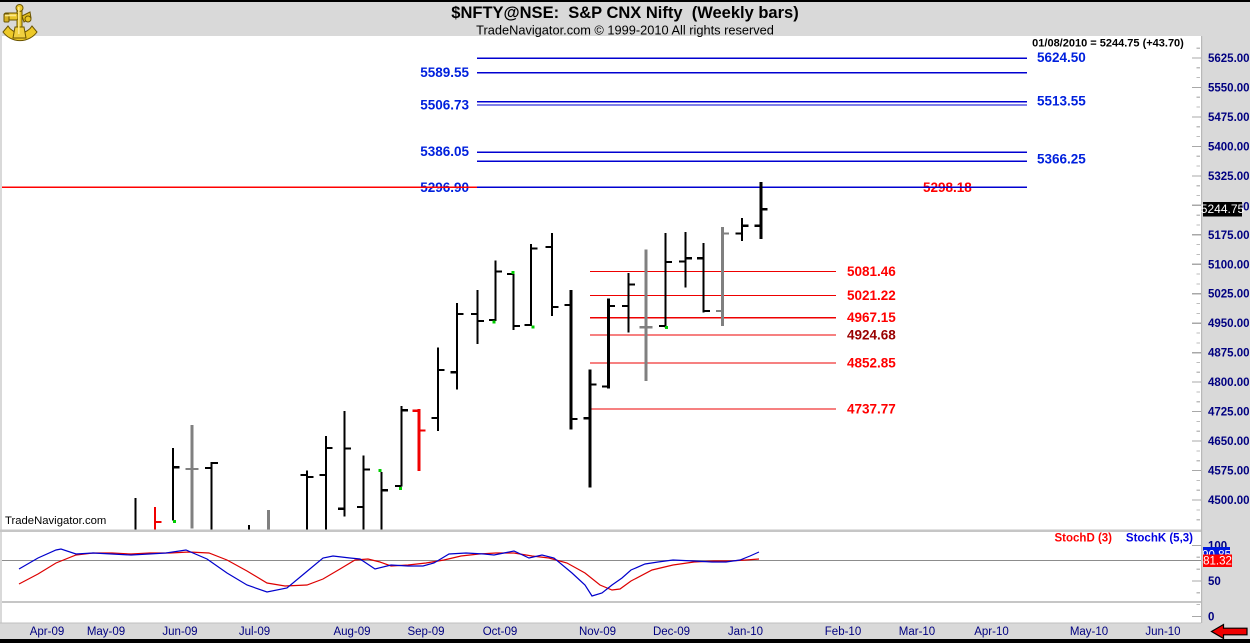  Describe the element at coordinates (1229, 472) in the screenshot. I see `svg-text: 4575.00` at that location.